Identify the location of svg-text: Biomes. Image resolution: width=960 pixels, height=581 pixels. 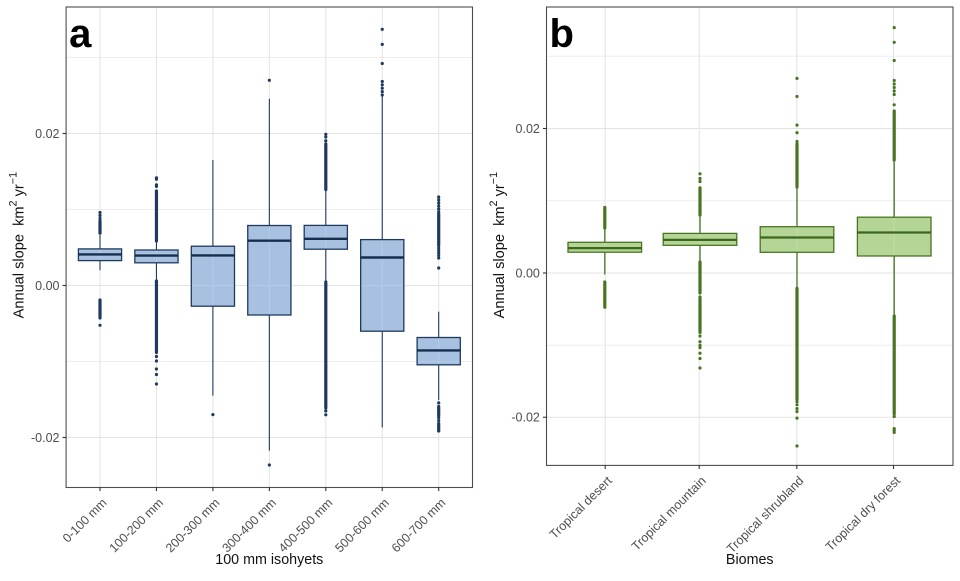
(750, 560).